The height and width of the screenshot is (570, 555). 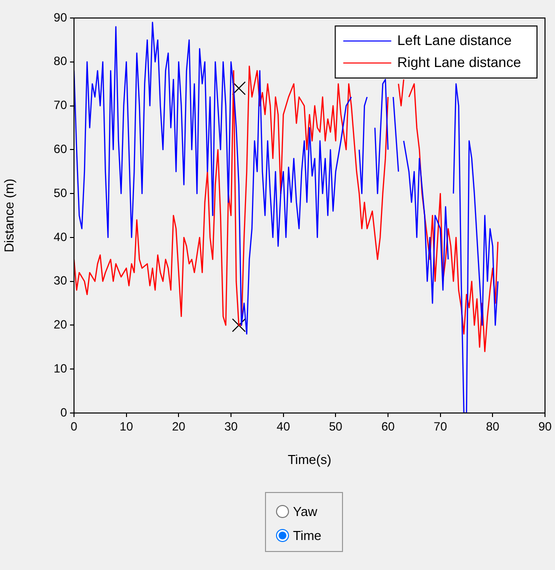 What do you see at coordinates (61, 281) in the screenshot?
I see `y-tick-label: 30` at bounding box center [61, 281].